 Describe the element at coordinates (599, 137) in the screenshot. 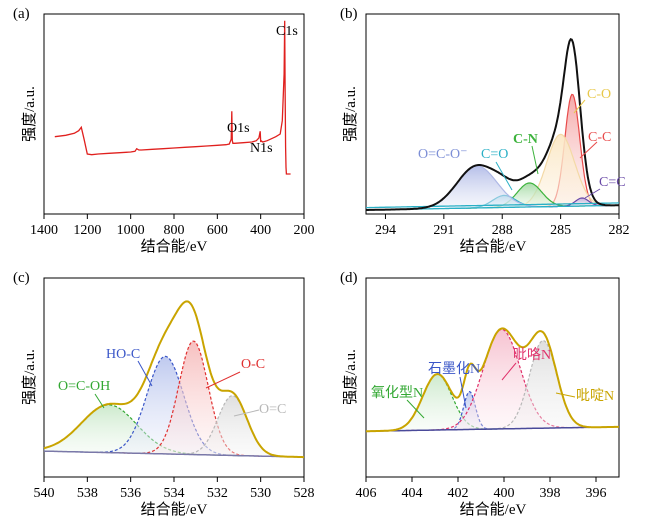

I see `annotation-c-c: C-C` at that location.